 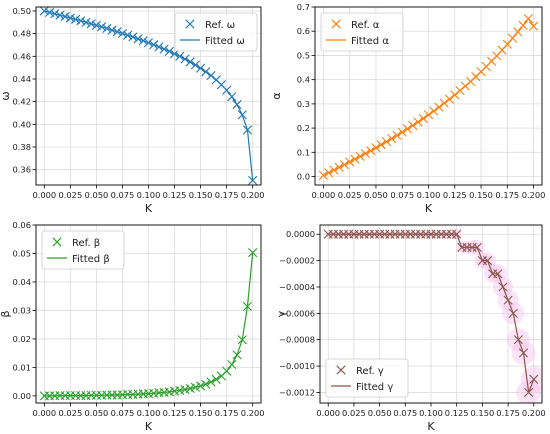 I want to click on y-tick-label: 0.40, so click(x=22, y=124).